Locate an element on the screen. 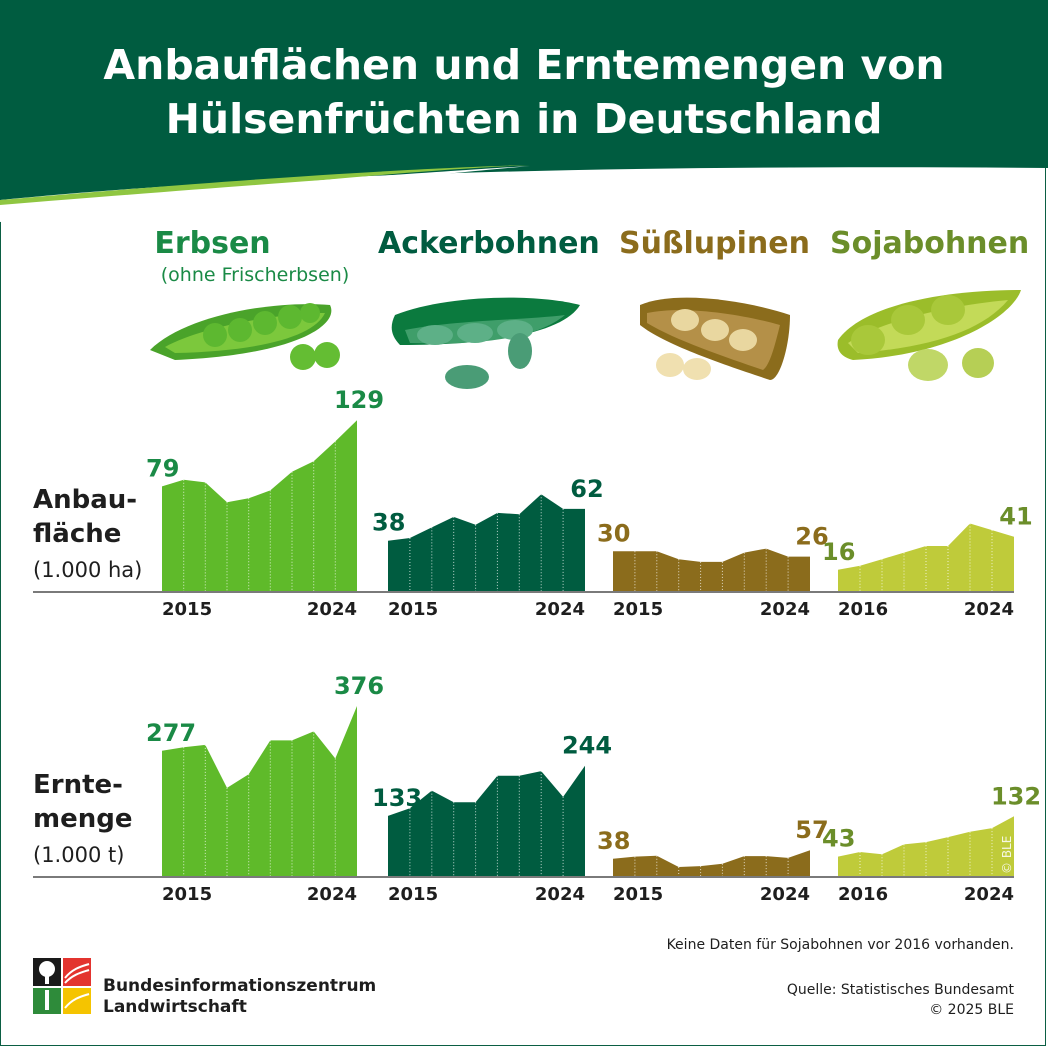 The image size is (1048, 1048). logo-text: Bundesinformationszentrum Landwirtschaft is located at coordinates (239, 997).